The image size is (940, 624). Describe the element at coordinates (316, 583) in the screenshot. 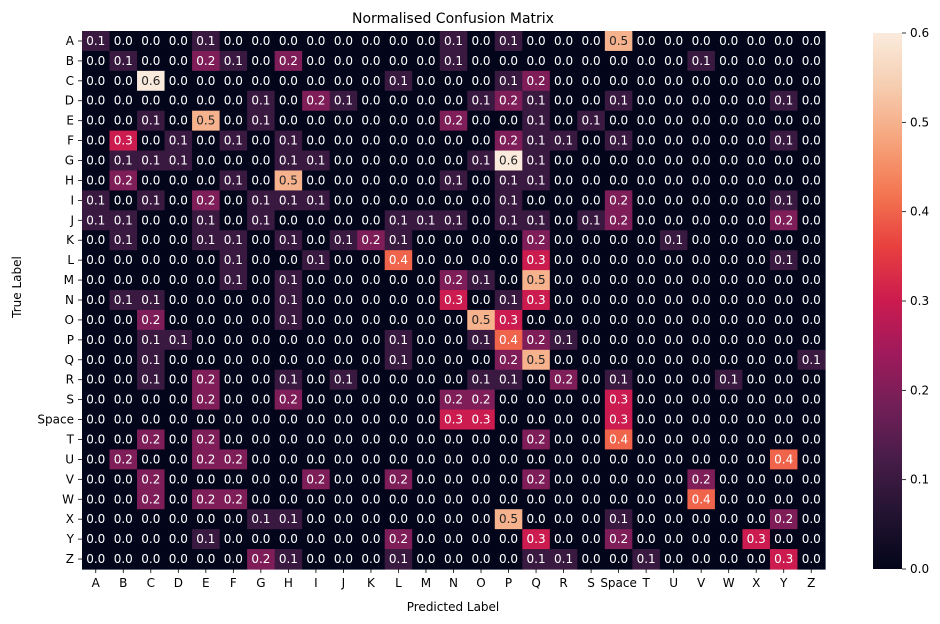

I see `x-tick-label: I` at that location.